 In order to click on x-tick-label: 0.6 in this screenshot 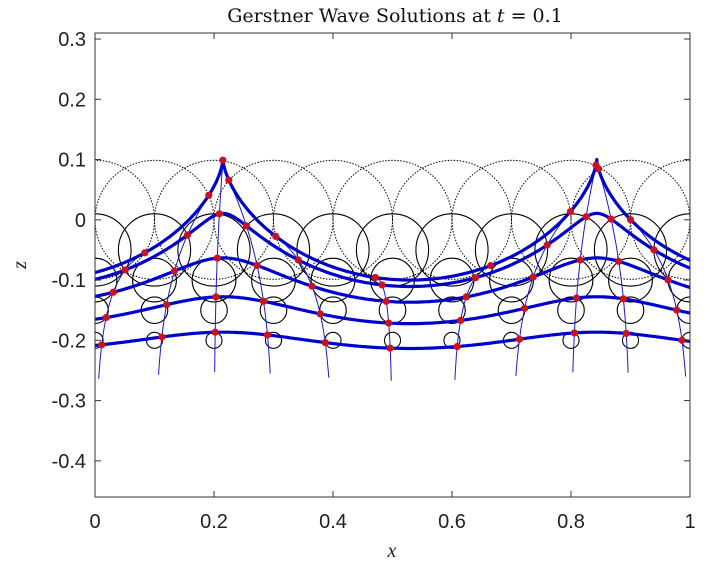, I will do `click(452, 522)`.